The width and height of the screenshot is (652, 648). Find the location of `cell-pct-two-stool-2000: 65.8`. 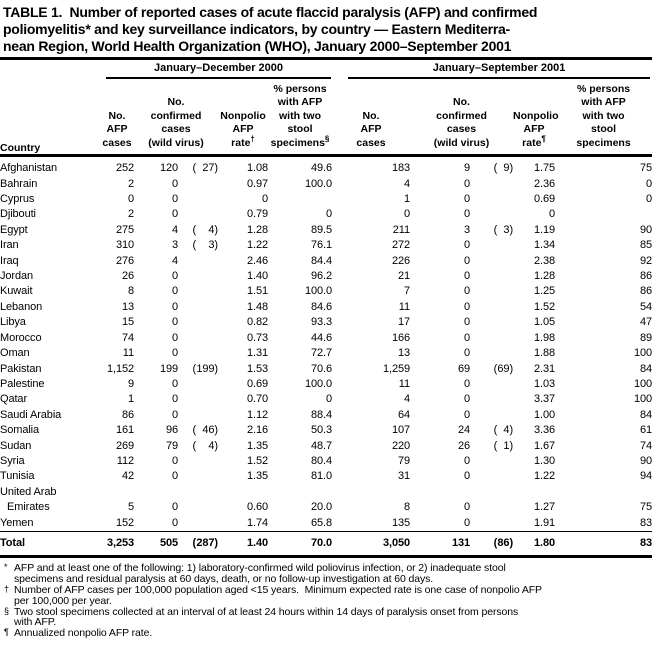

cell-pct-two-stool-2000: 65.8 is located at coordinates (322, 522).